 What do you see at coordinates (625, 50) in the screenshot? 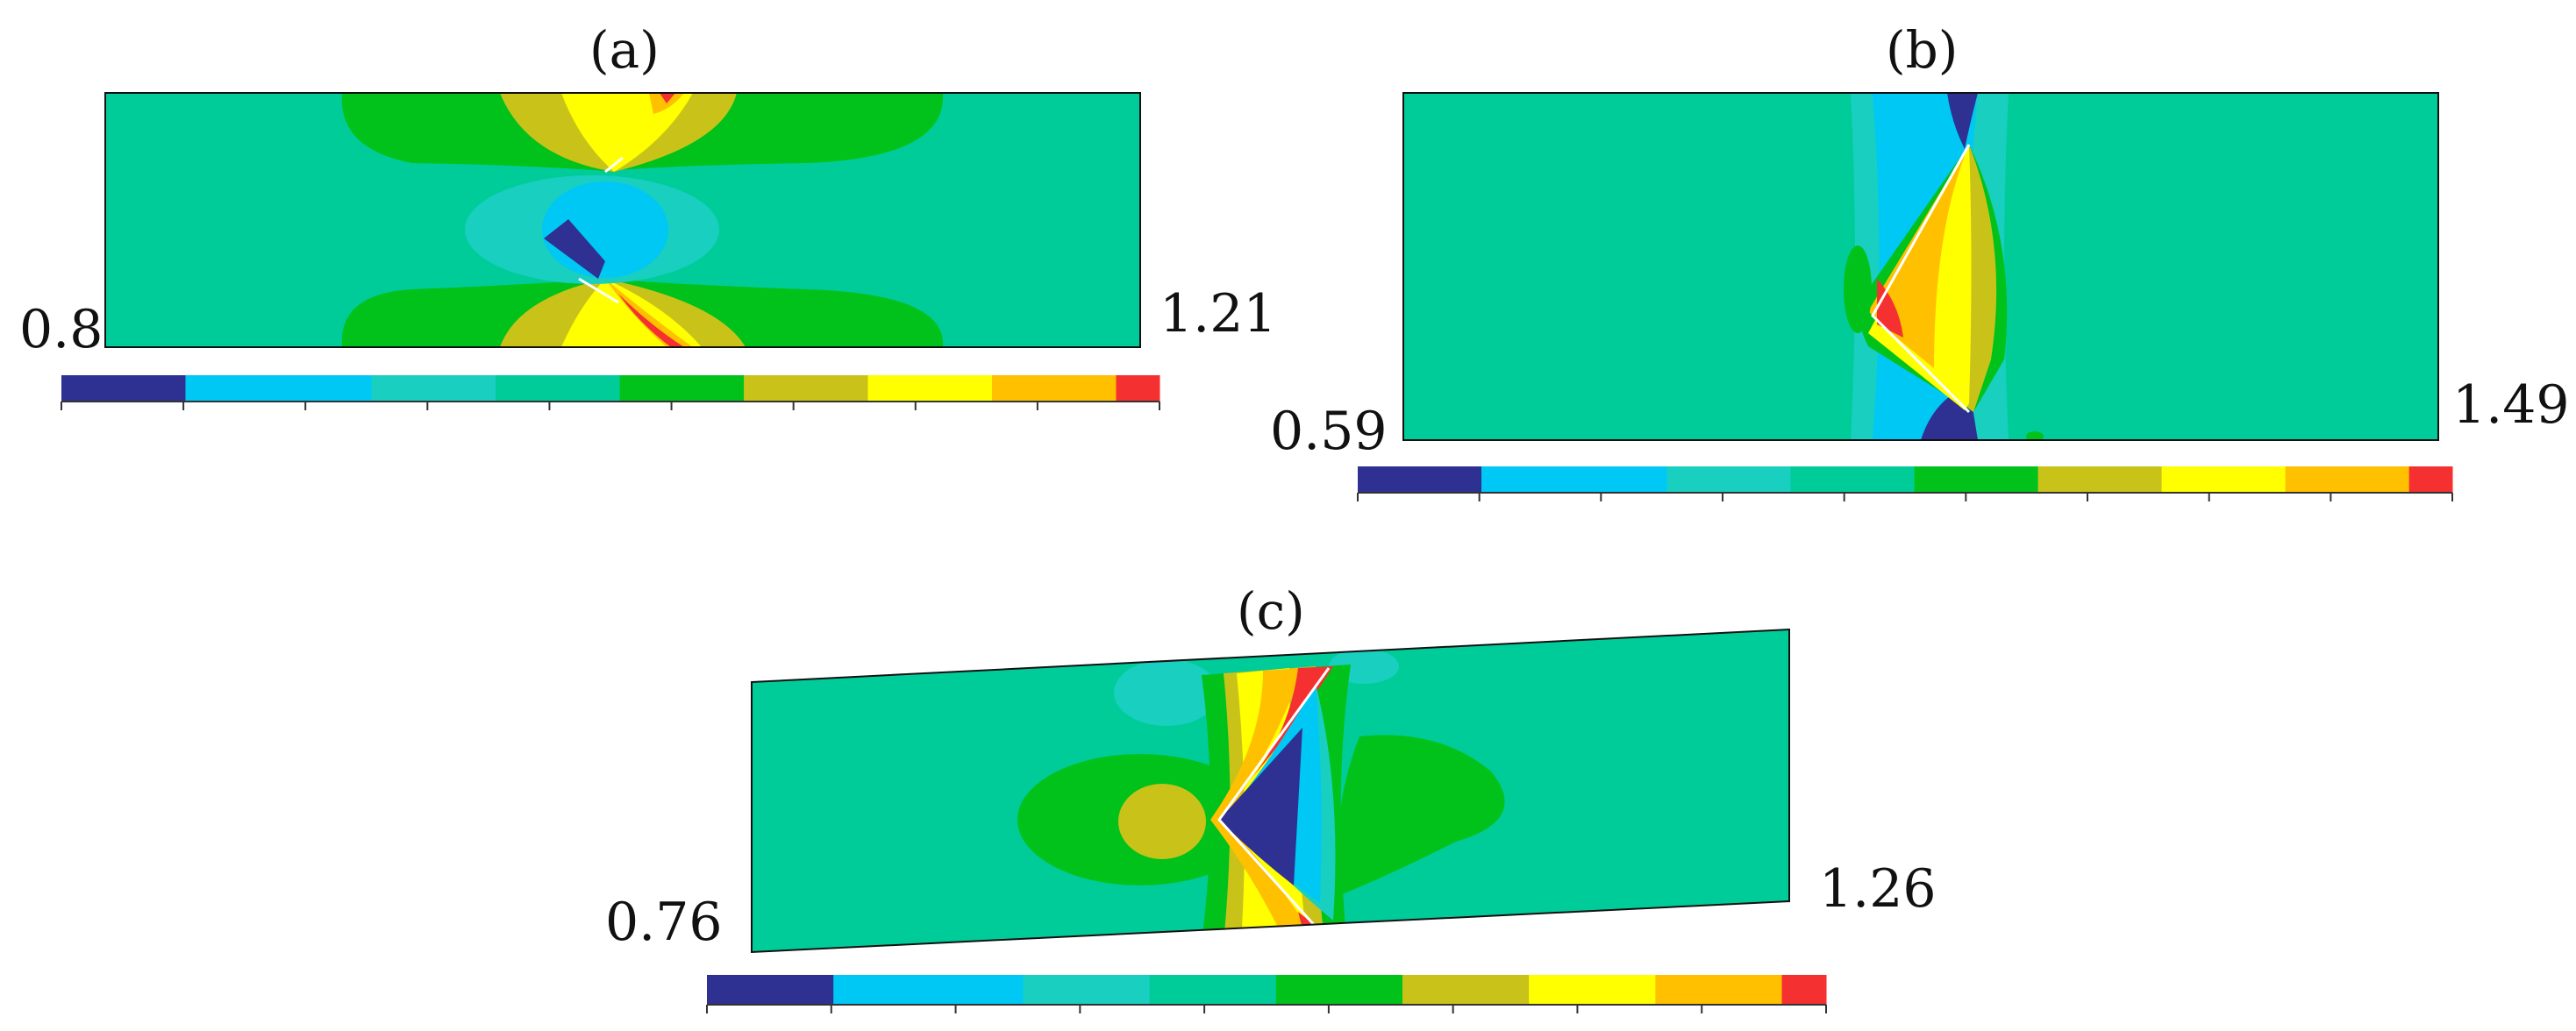
I see `panel-a-label: (a)` at bounding box center [625, 50].